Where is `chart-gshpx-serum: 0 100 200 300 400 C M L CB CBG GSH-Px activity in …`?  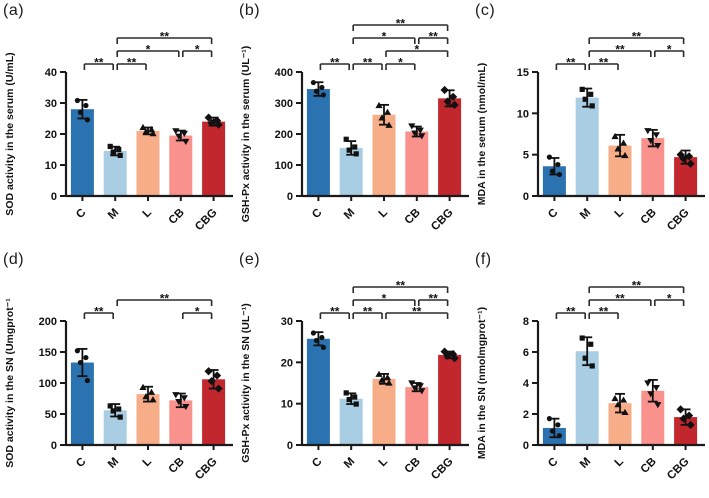
chart-gshpx-serum: 0 100 200 300 400 C M L CB CBG GSH-Px activity in … is located at coordinates (354, 125).